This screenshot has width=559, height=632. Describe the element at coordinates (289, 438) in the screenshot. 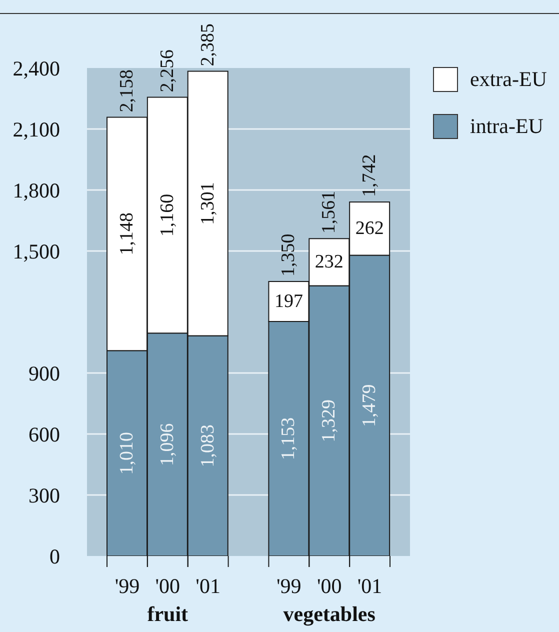

I see `data-label: 1,153` at that location.